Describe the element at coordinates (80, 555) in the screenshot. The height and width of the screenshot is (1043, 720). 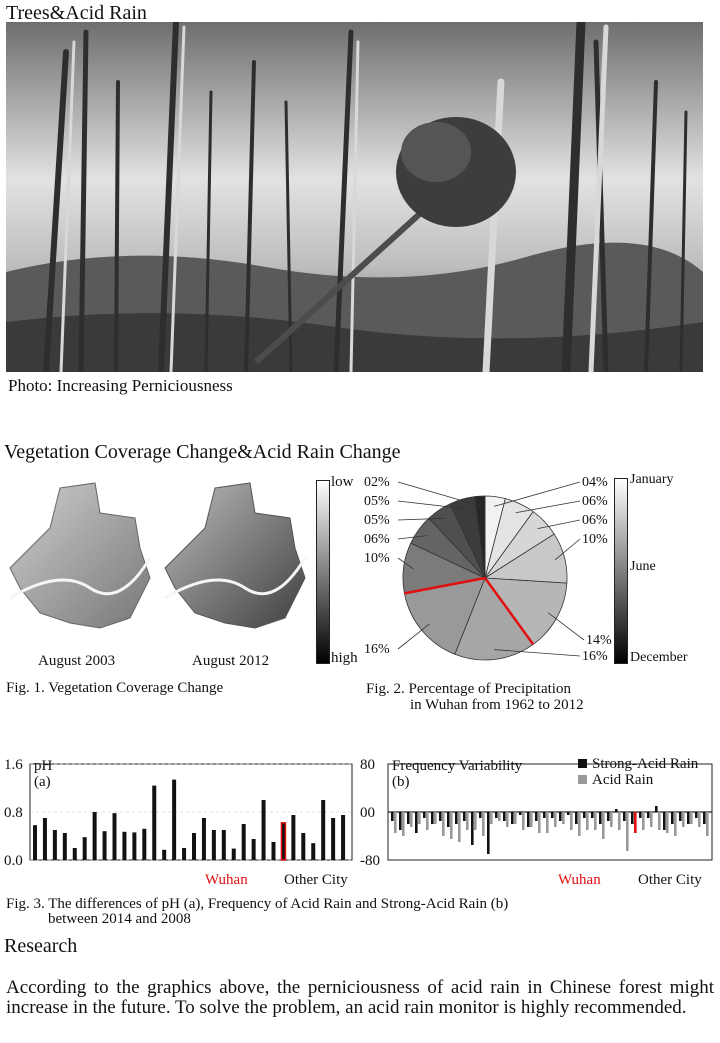
I see `map-2003` at that location.